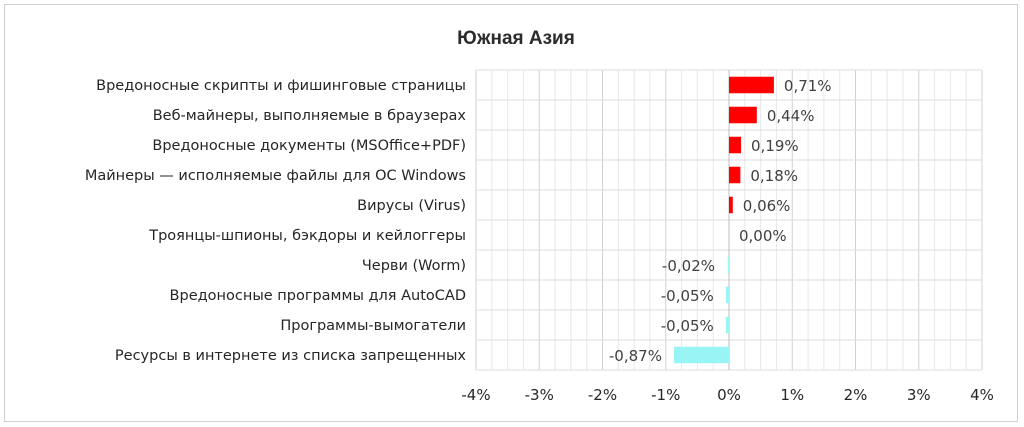 This screenshot has height=427, width=1024. What do you see at coordinates (767, 206) in the screenshot?
I see `data-label: 0,06%` at bounding box center [767, 206].